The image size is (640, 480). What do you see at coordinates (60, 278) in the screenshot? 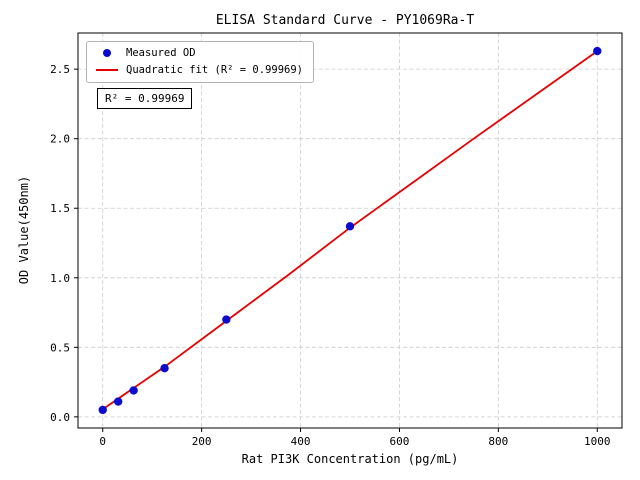
I see `y-tick-label: 1.0` at bounding box center [60, 278].